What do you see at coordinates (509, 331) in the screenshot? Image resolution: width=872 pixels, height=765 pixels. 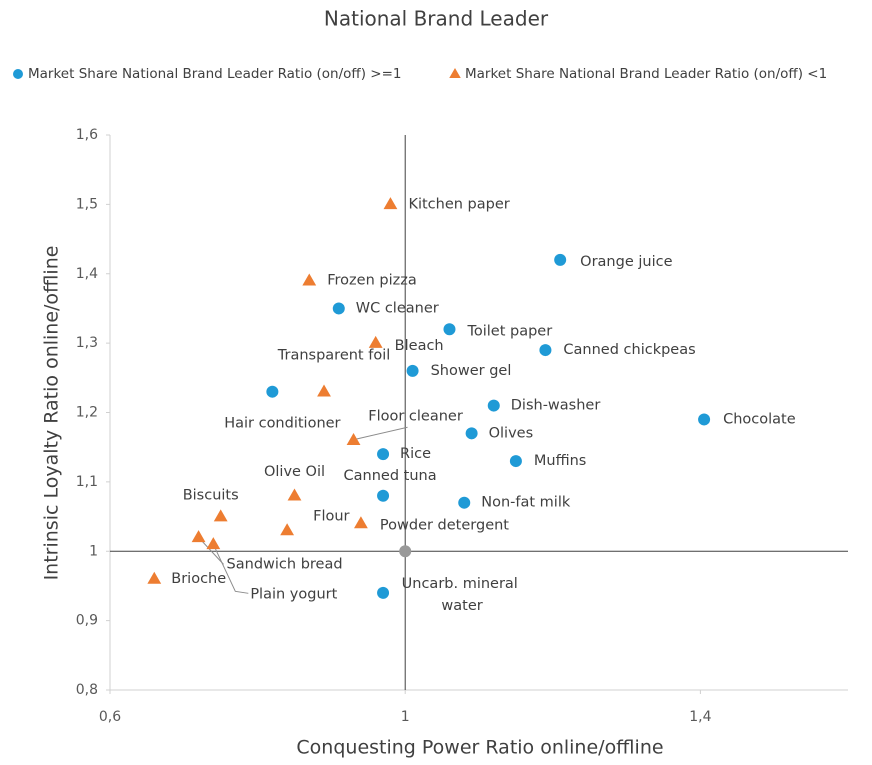 I see `point-label: Toilet paper` at bounding box center [509, 331].